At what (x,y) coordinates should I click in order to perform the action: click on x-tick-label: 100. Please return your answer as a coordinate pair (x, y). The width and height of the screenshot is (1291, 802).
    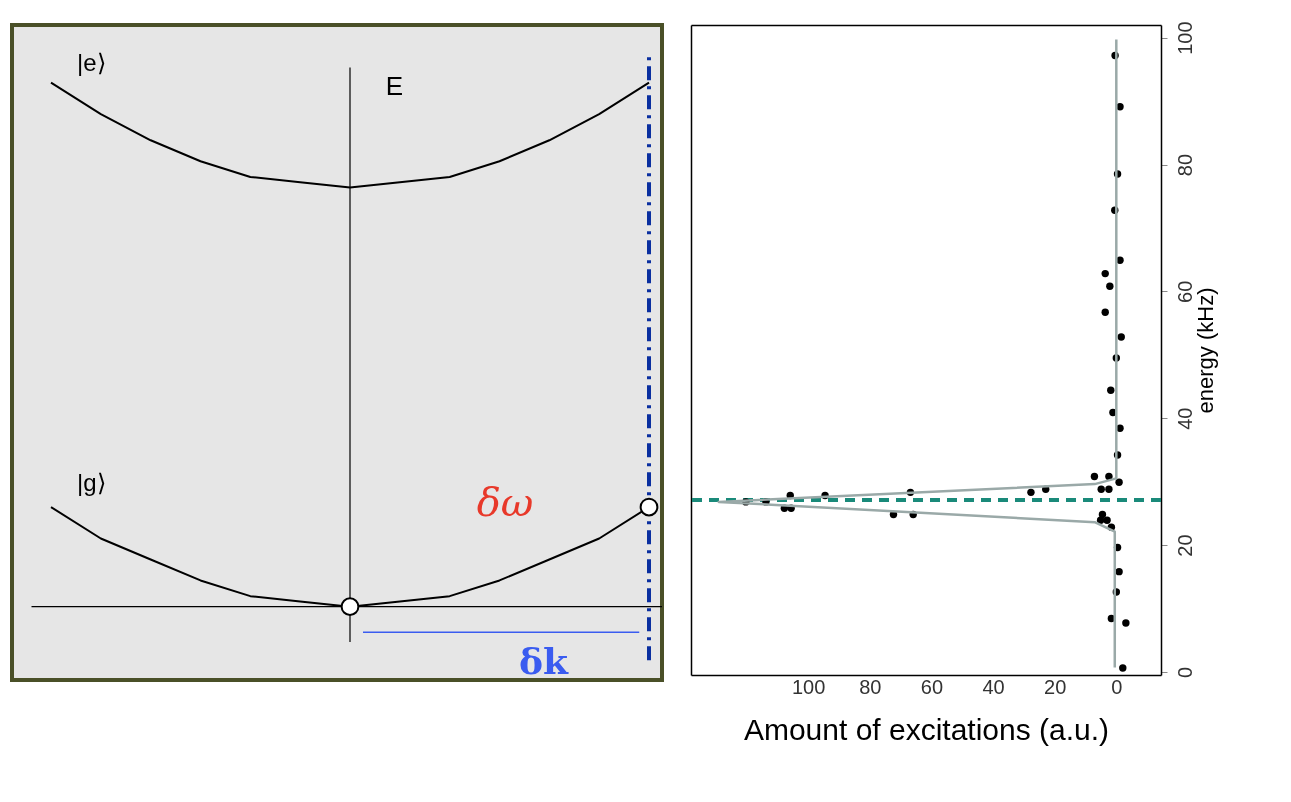
    Looking at the image, I should click on (808, 686).